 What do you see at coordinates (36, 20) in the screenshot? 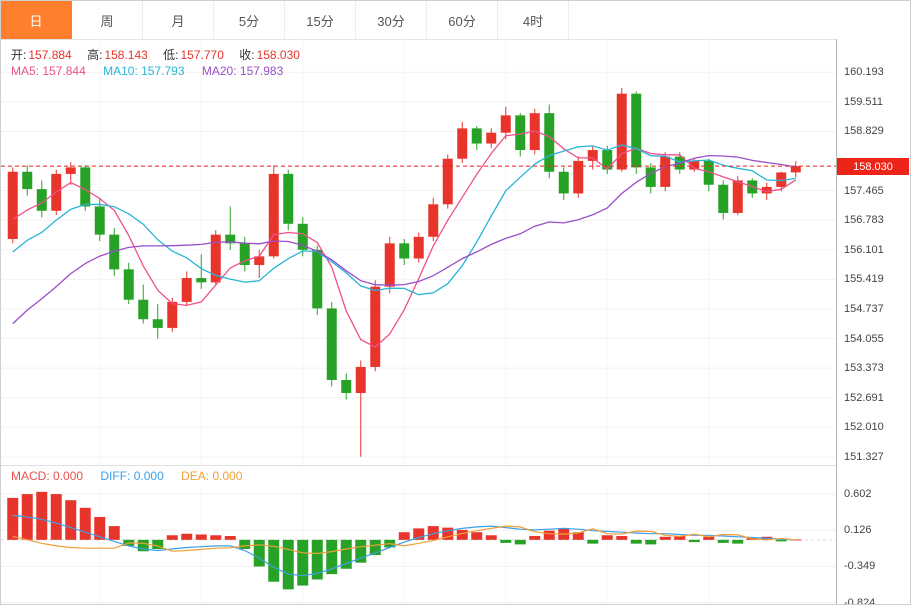
I see `tab-日: 日` at bounding box center [36, 20].